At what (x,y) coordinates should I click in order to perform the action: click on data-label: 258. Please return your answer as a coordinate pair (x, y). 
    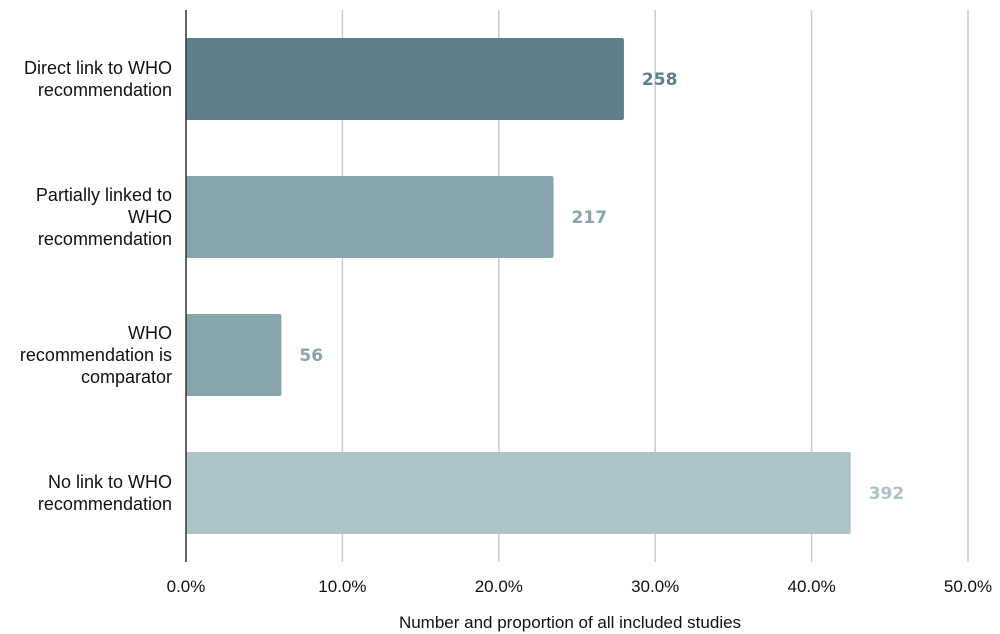
    Looking at the image, I should click on (660, 80).